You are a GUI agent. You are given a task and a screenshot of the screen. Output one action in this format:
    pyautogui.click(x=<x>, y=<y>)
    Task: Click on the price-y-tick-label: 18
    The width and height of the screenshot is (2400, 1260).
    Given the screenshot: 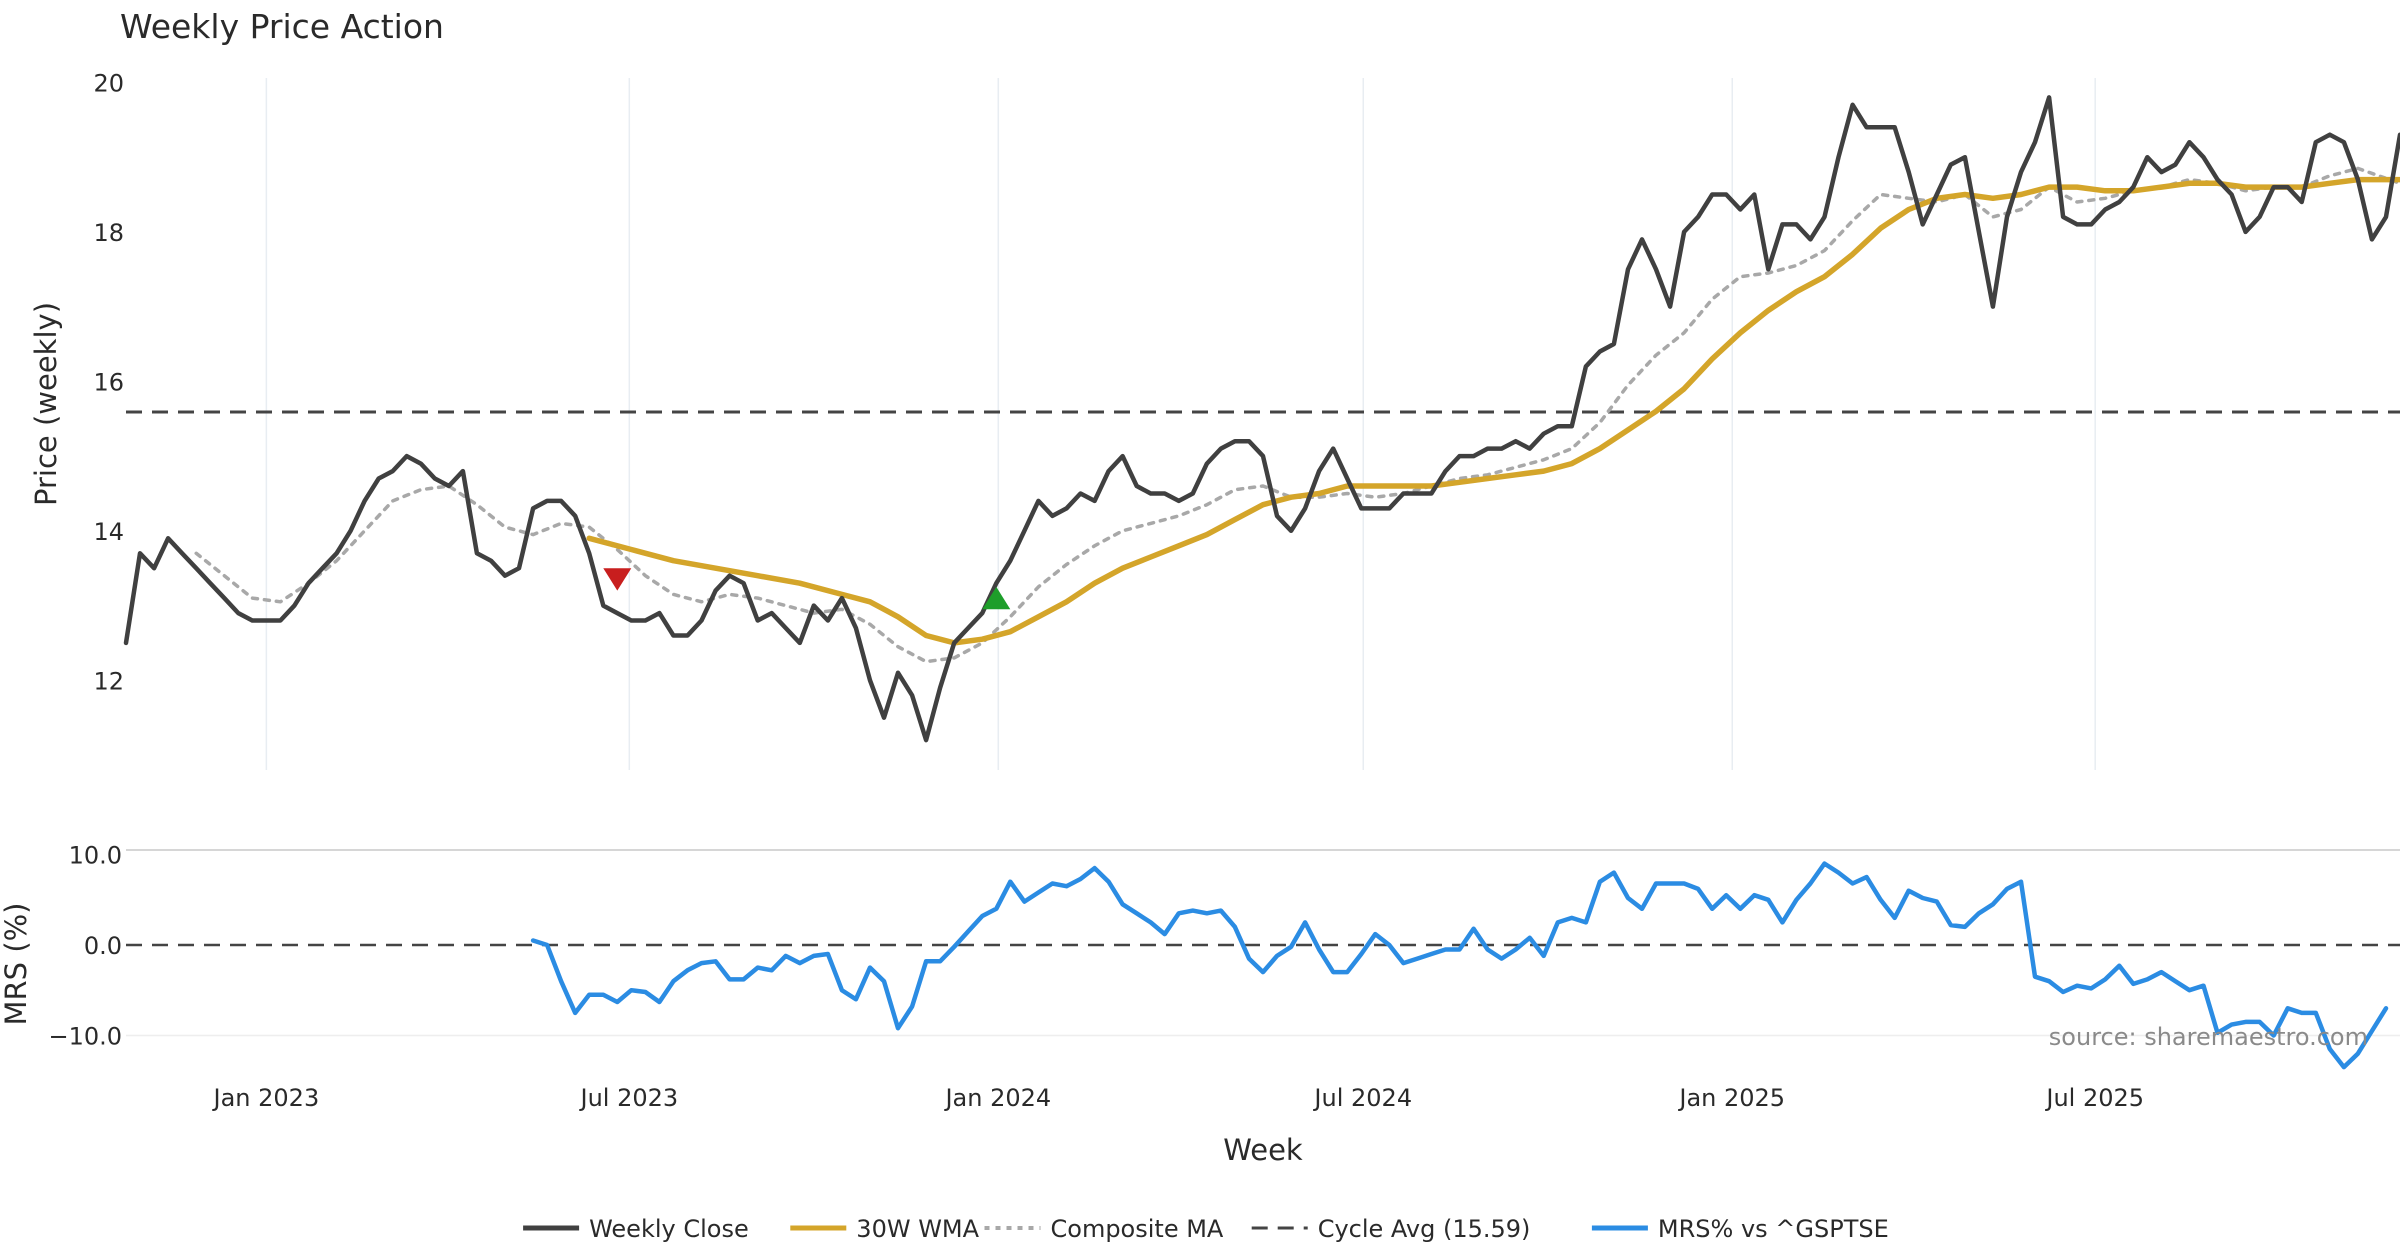 What is the action you would take?
    pyautogui.click(x=108, y=233)
    